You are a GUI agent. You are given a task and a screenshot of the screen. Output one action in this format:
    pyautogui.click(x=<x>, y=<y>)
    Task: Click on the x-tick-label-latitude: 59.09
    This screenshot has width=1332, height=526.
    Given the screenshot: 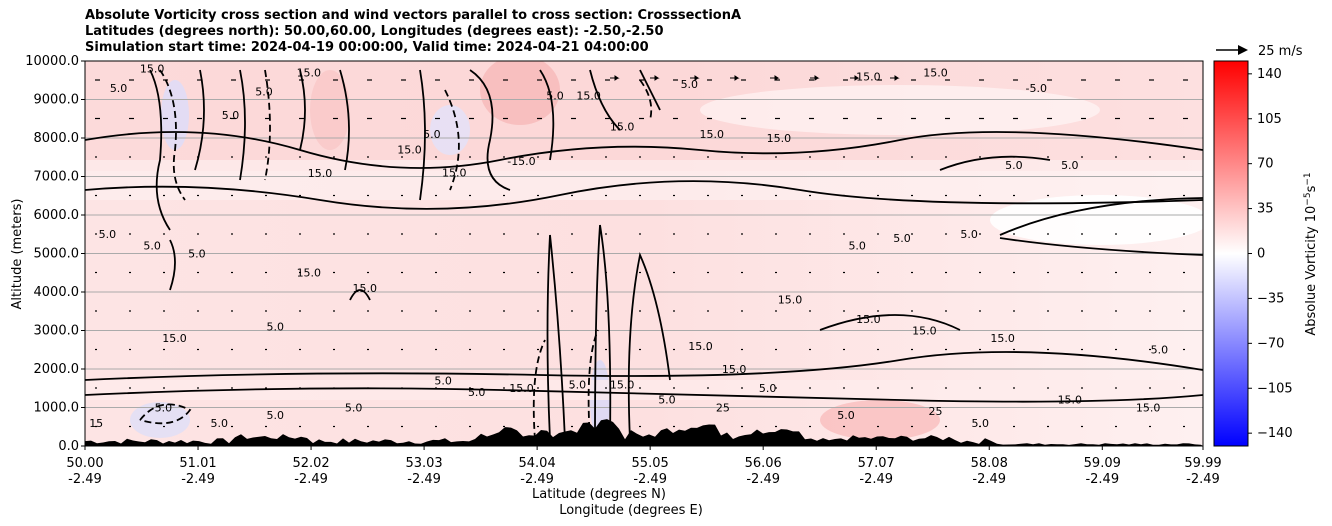 What is the action you would take?
    pyautogui.click(x=1102, y=463)
    